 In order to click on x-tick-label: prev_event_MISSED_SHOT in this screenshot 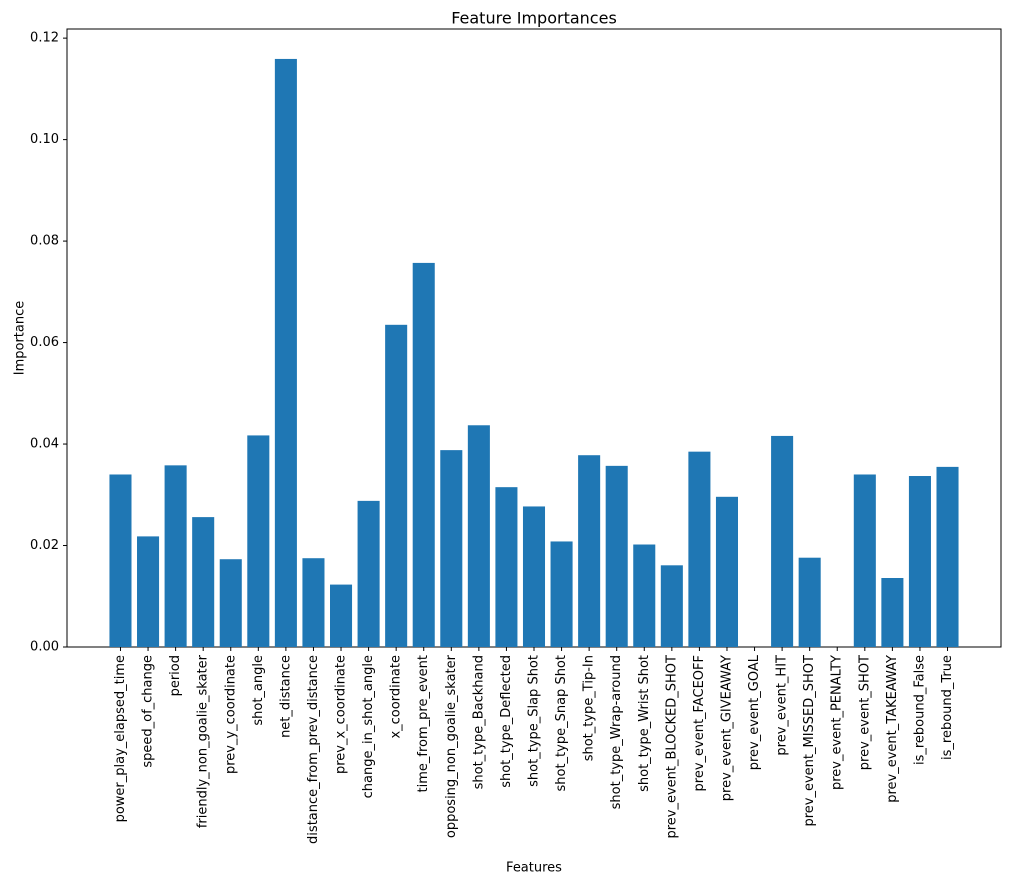, I will do `click(809, 741)`.